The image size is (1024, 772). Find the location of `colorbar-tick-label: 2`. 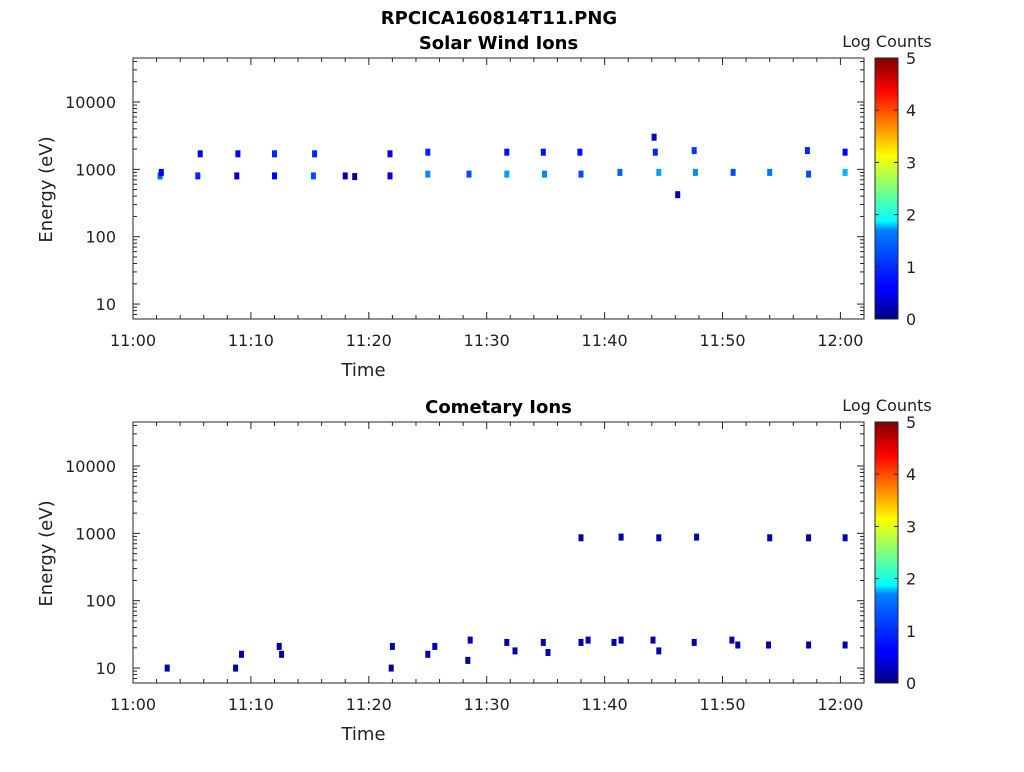

colorbar-tick-label: 2 is located at coordinates (911, 215).